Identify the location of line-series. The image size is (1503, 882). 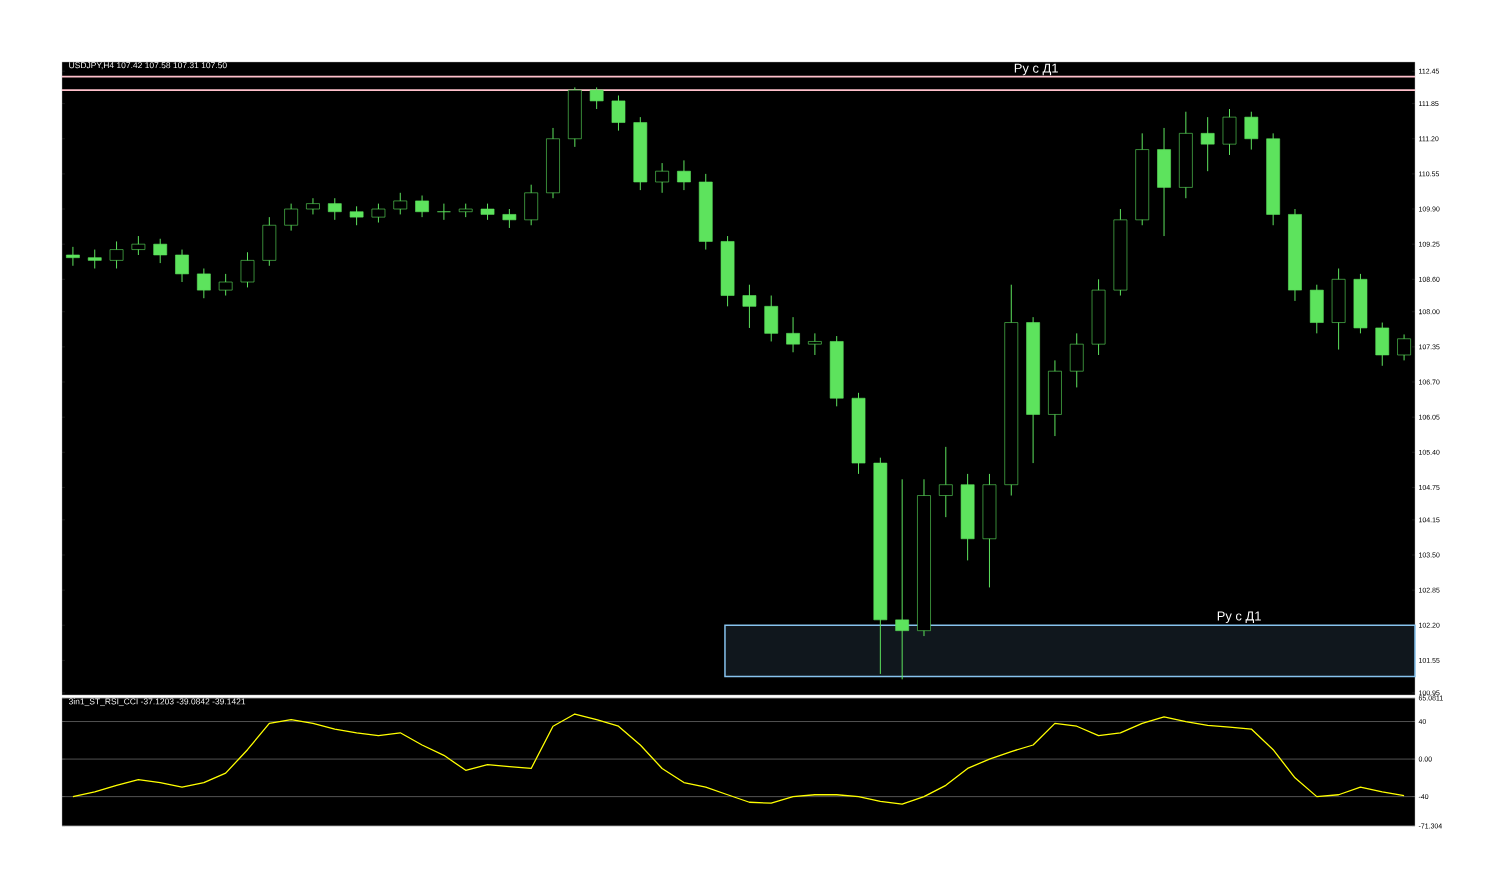
(738, 759).